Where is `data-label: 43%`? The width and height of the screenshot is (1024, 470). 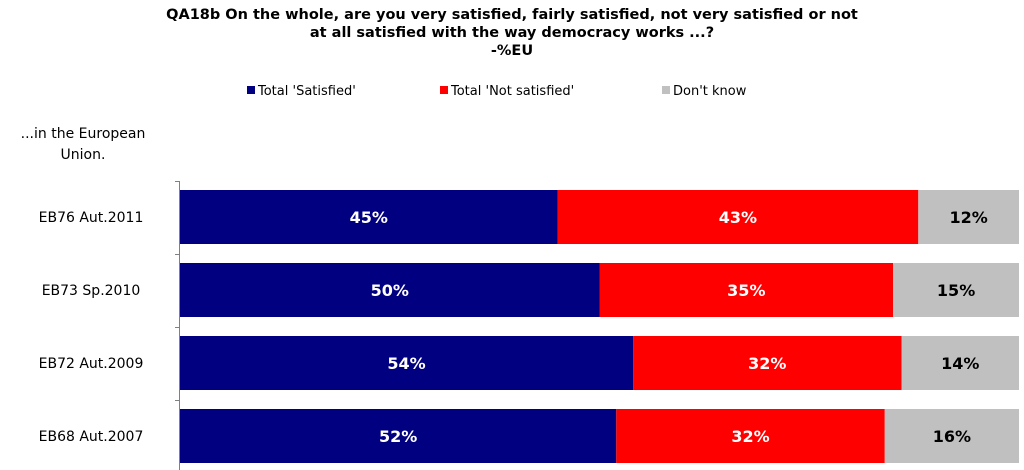
data-label: 43% is located at coordinates (738, 217).